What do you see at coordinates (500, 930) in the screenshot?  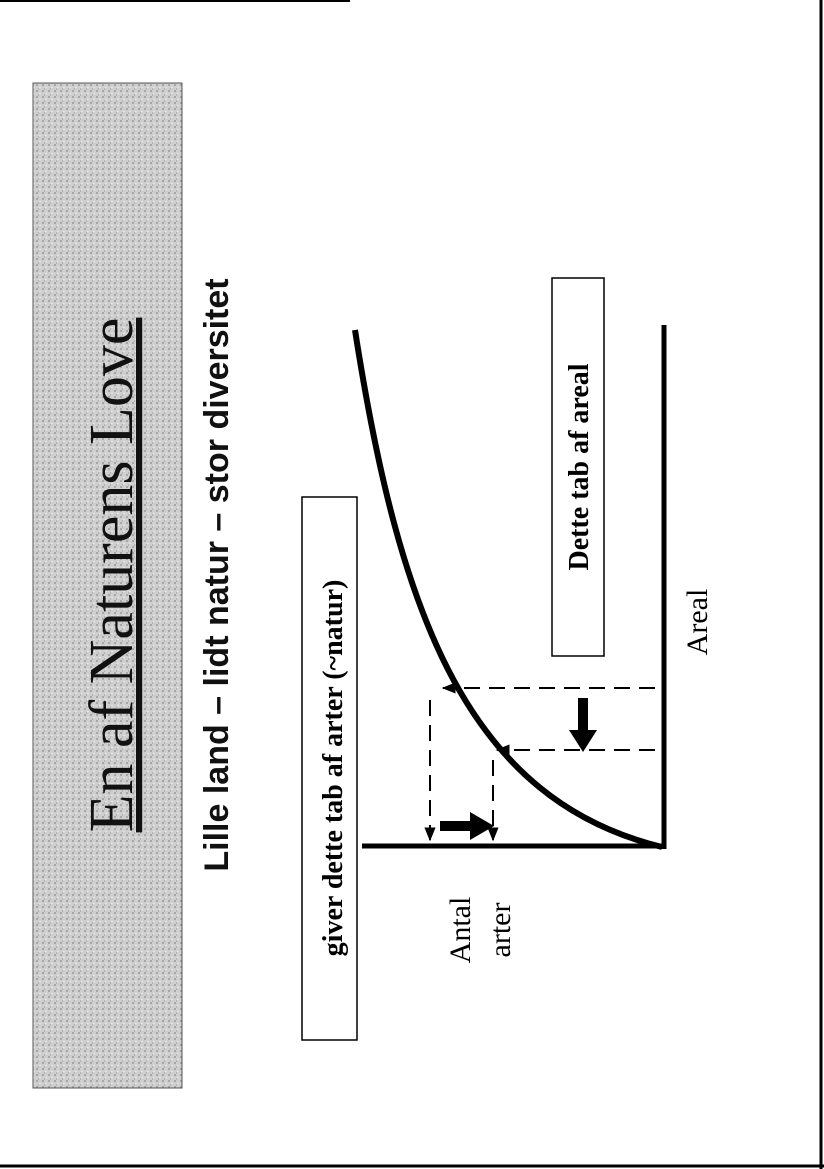 I see `species-axis-label: arter` at bounding box center [500, 930].